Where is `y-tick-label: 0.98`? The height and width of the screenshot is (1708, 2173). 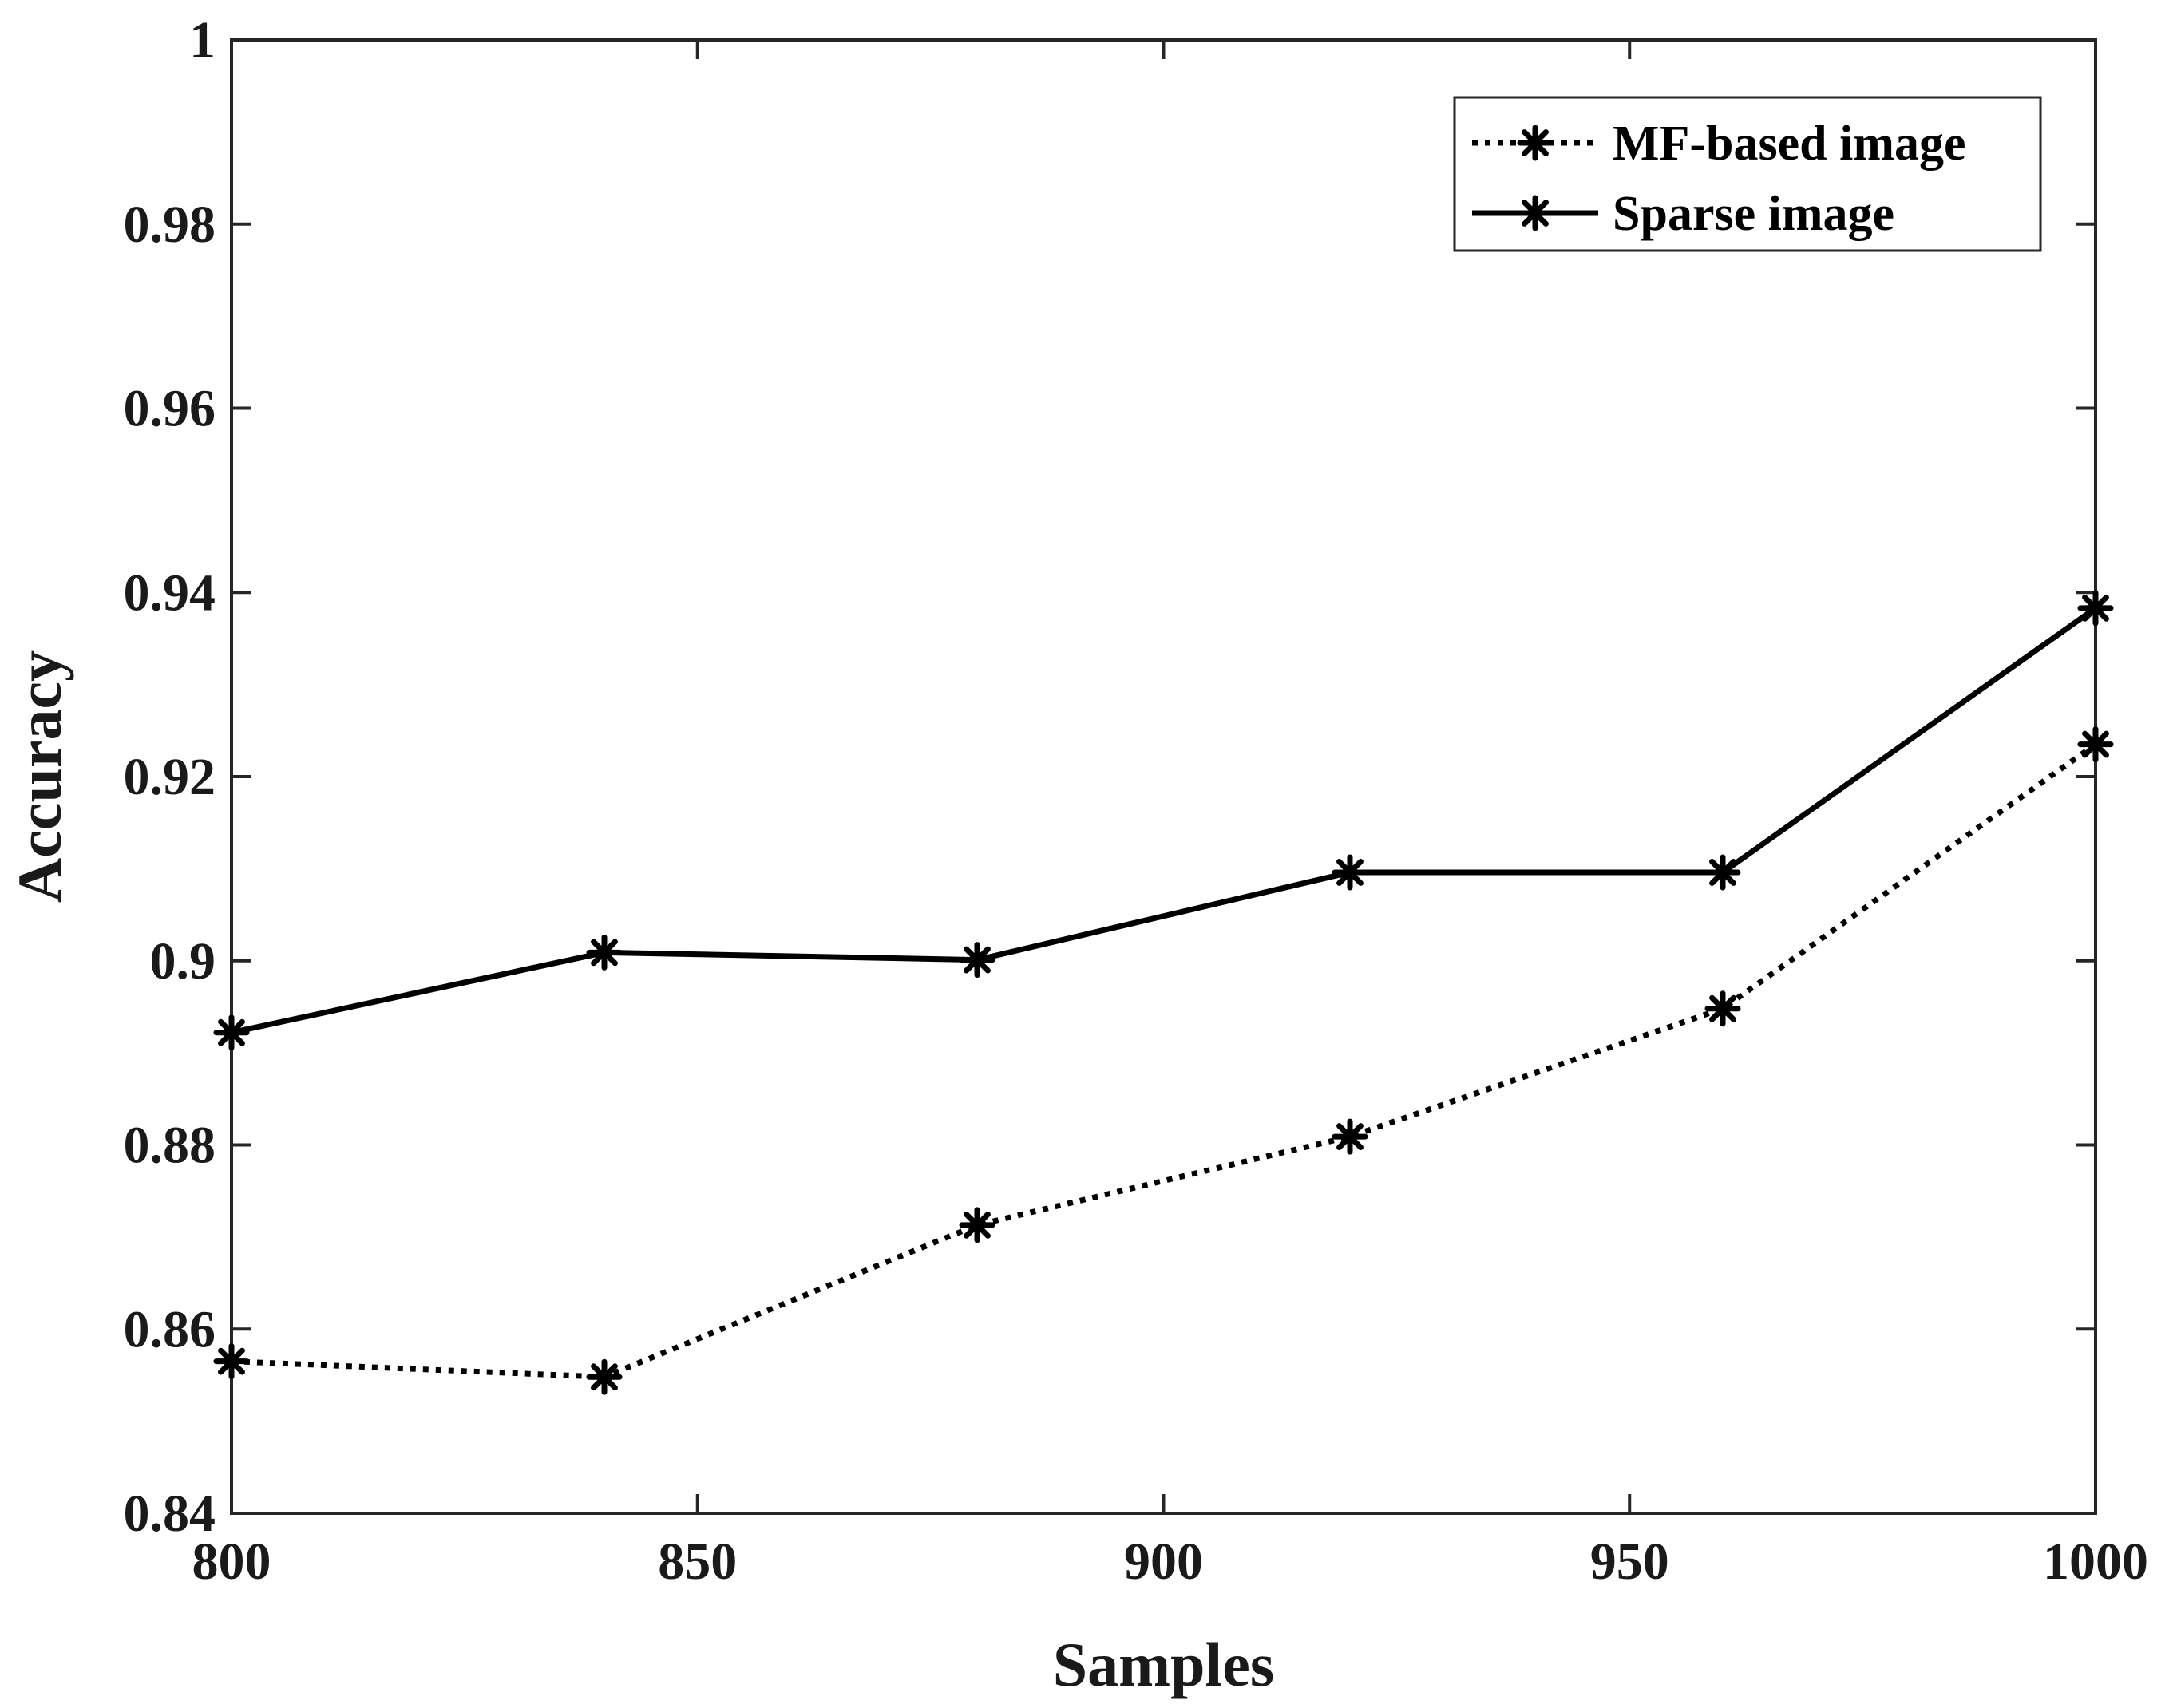 y-tick-label: 0.98 is located at coordinates (170, 225).